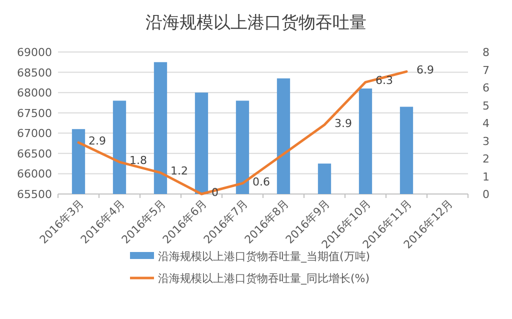 Image resolution: width=512 pixels, height=319 pixels. Describe the element at coordinates (34, 113) in the screenshot. I see `y-tick-label: 67500` at that location.